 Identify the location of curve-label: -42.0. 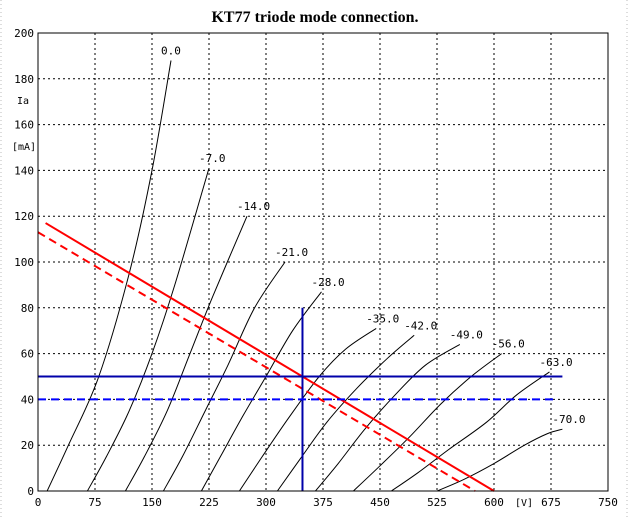
(420, 325).